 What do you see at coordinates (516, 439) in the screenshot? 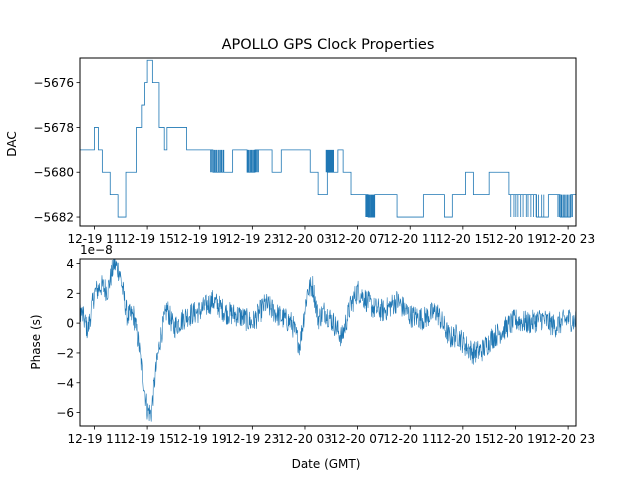
I see `phase-x-tick-label: 12-20 19` at bounding box center [516, 439].